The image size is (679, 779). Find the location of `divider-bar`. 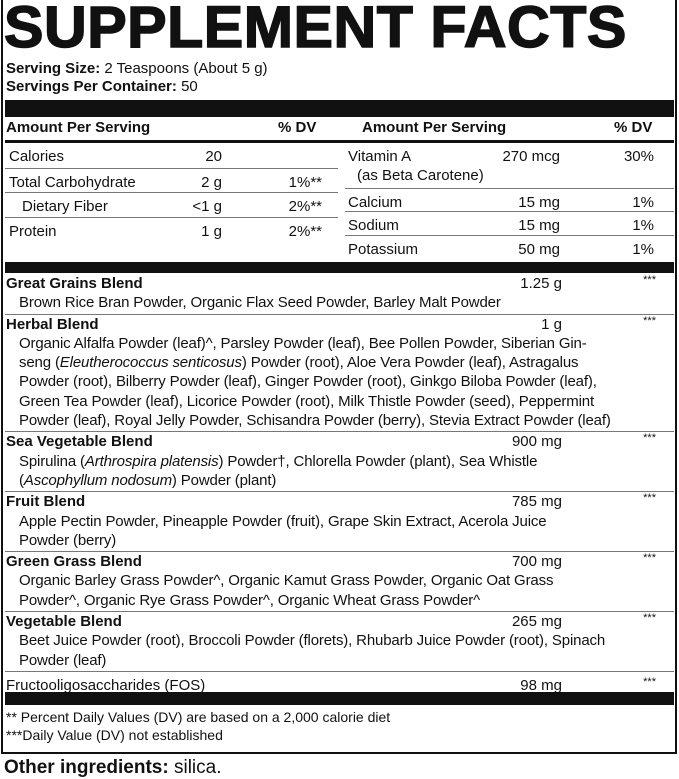

divider-bar is located at coordinates (339, 267).